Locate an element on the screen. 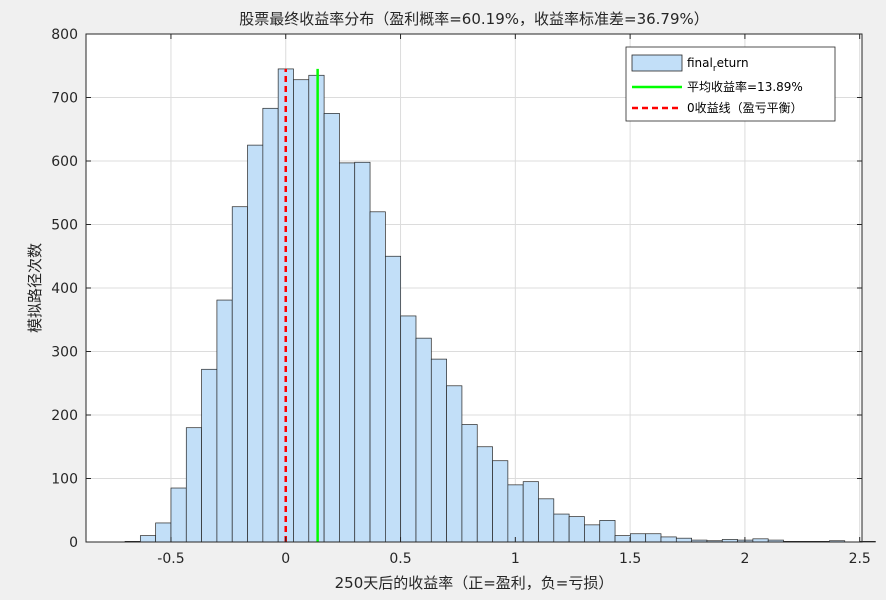 The height and width of the screenshot is (600, 886). y-tick-label: 400 is located at coordinates (64, 289).